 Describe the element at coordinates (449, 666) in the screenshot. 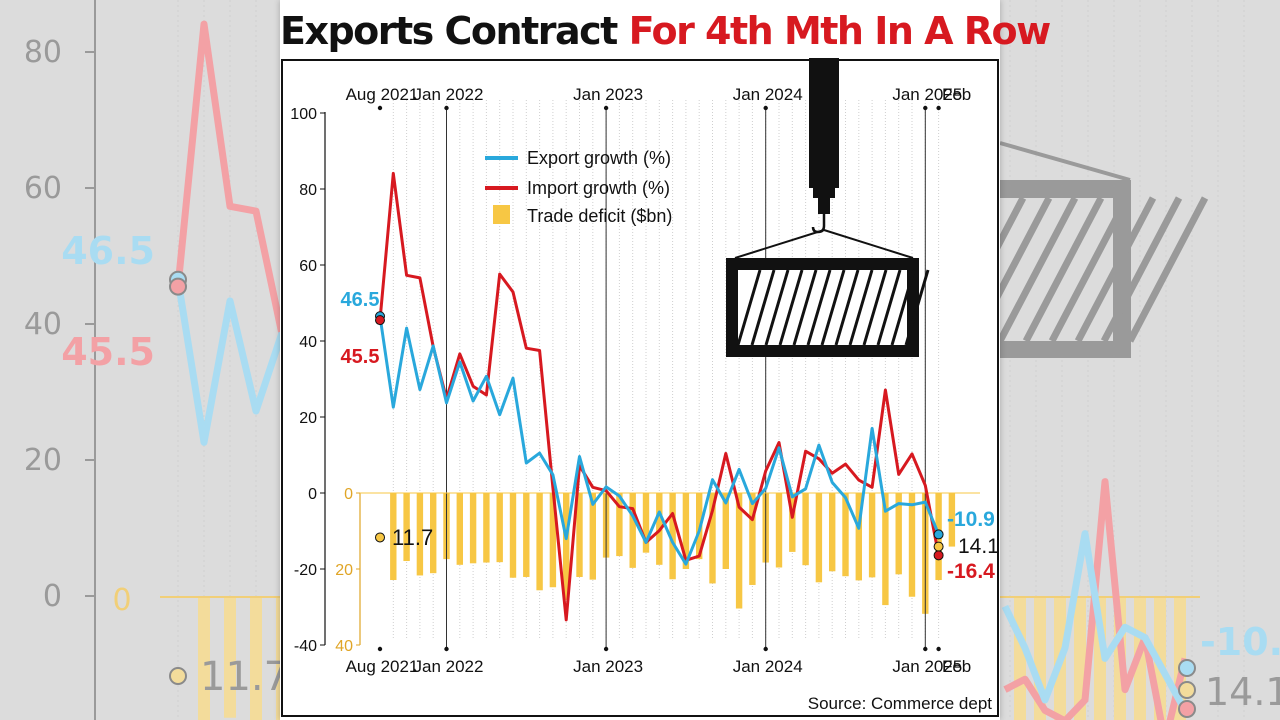

I see `x-tick-label-bottom: Jan 2022` at that location.